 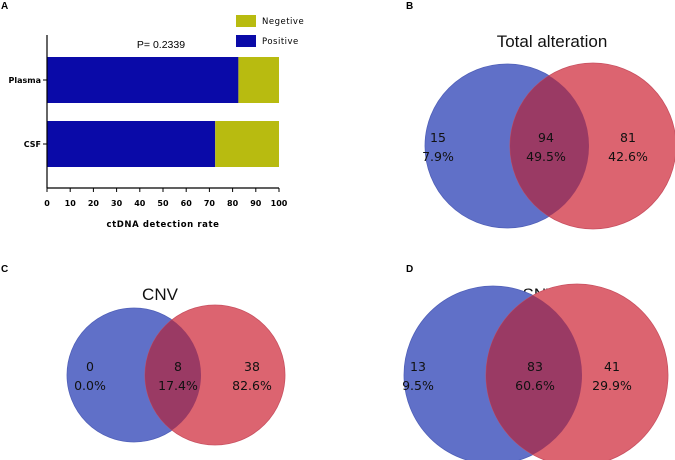 What do you see at coordinates (535, 385) in the screenshot?
I see `venn-snv-overlap-percent: 60.6%` at bounding box center [535, 385].